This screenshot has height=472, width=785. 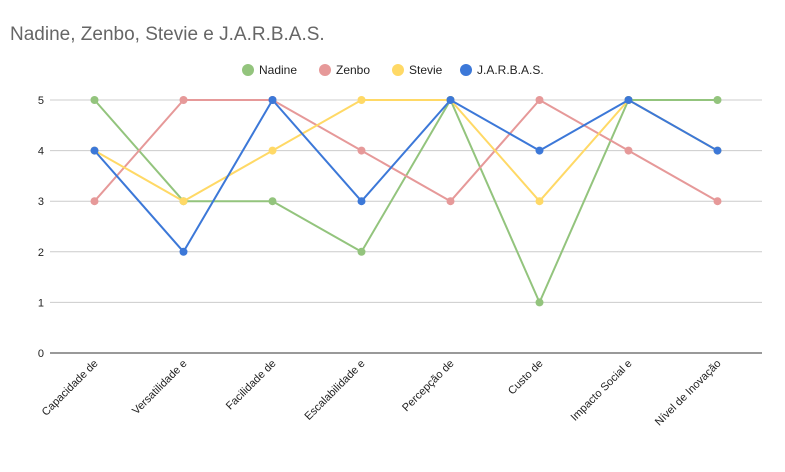 I want to click on legend-item: Zenbo, so click(x=344, y=70).